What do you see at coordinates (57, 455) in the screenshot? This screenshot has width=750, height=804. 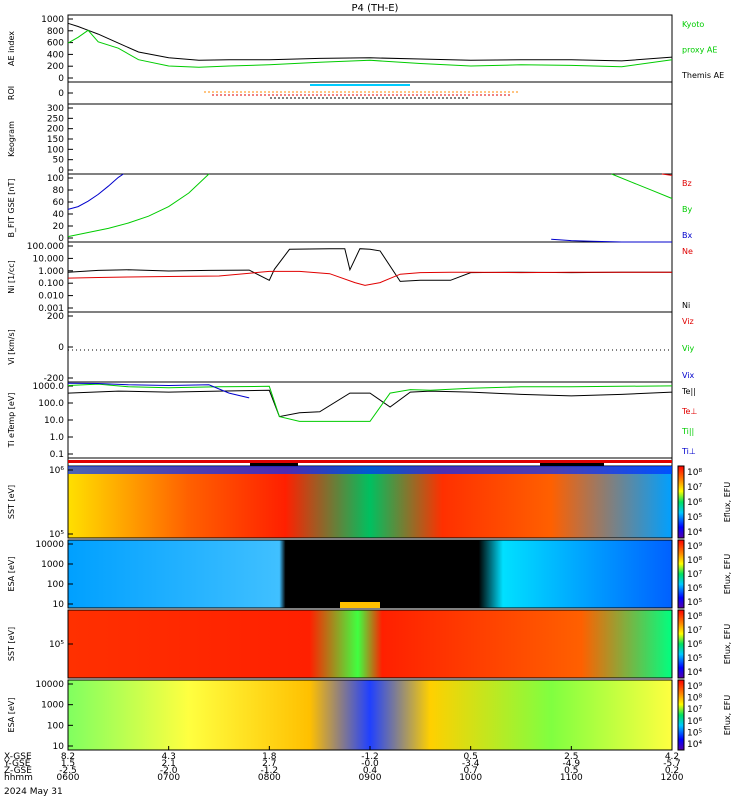 I see `ytick-ti: 0.1` at bounding box center [57, 455].